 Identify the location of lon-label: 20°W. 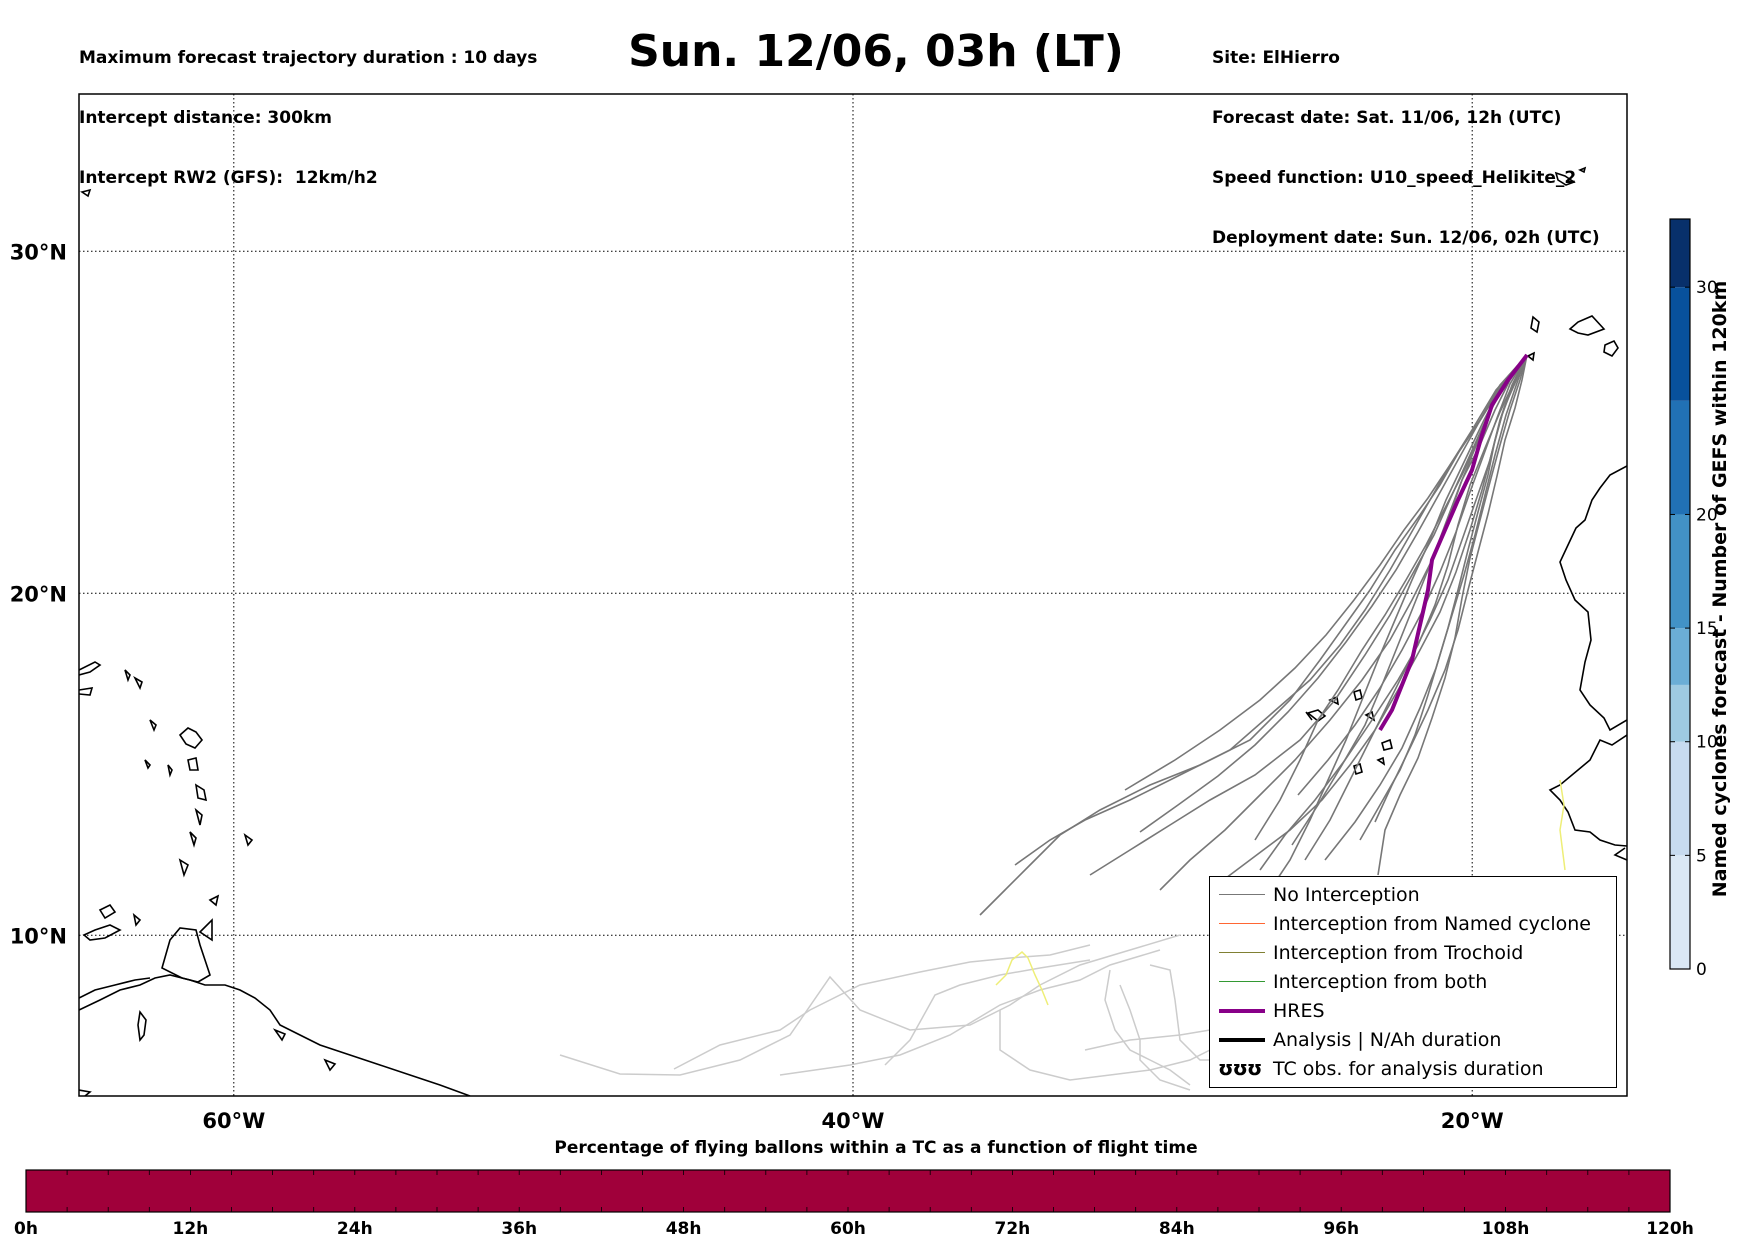
(1472, 1121).